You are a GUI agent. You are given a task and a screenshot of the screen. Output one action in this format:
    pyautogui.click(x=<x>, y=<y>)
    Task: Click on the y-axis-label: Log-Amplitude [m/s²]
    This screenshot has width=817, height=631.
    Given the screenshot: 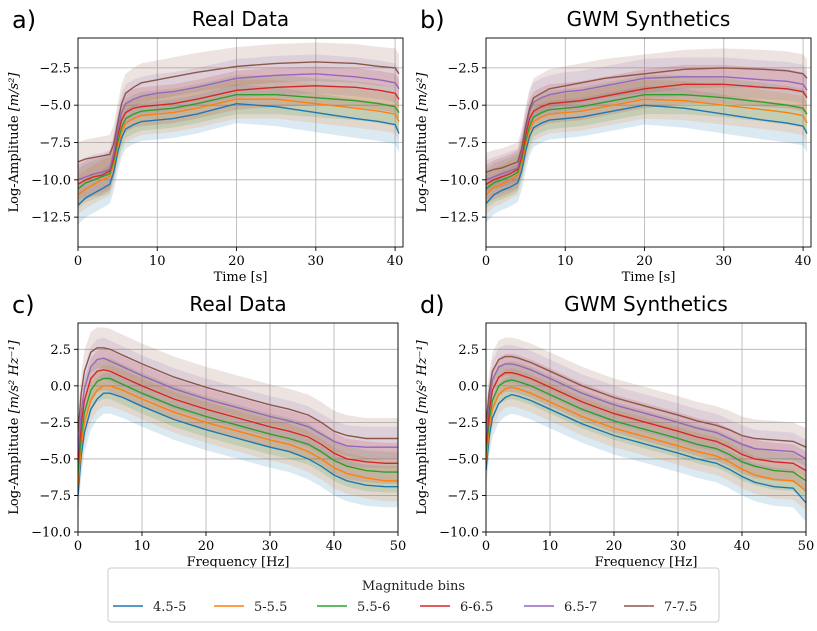 What is the action you would take?
    pyautogui.click(x=14, y=142)
    